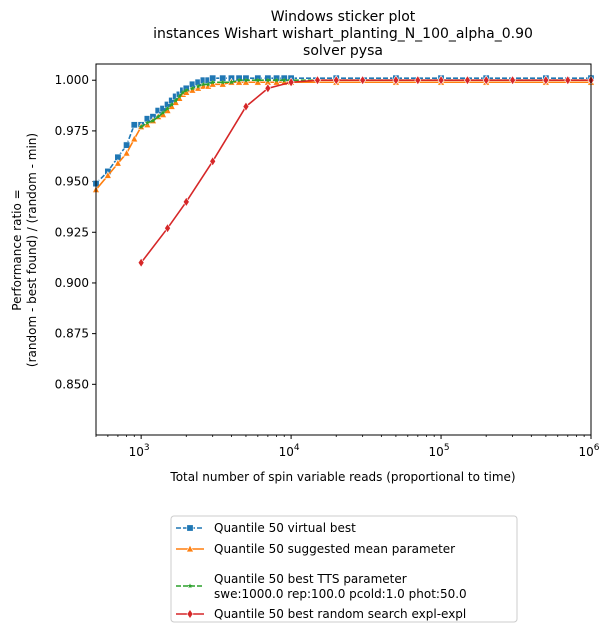  Describe the element at coordinates (447, 448) in the screenshot. I see `x-tick-exponent: 5` at that location.